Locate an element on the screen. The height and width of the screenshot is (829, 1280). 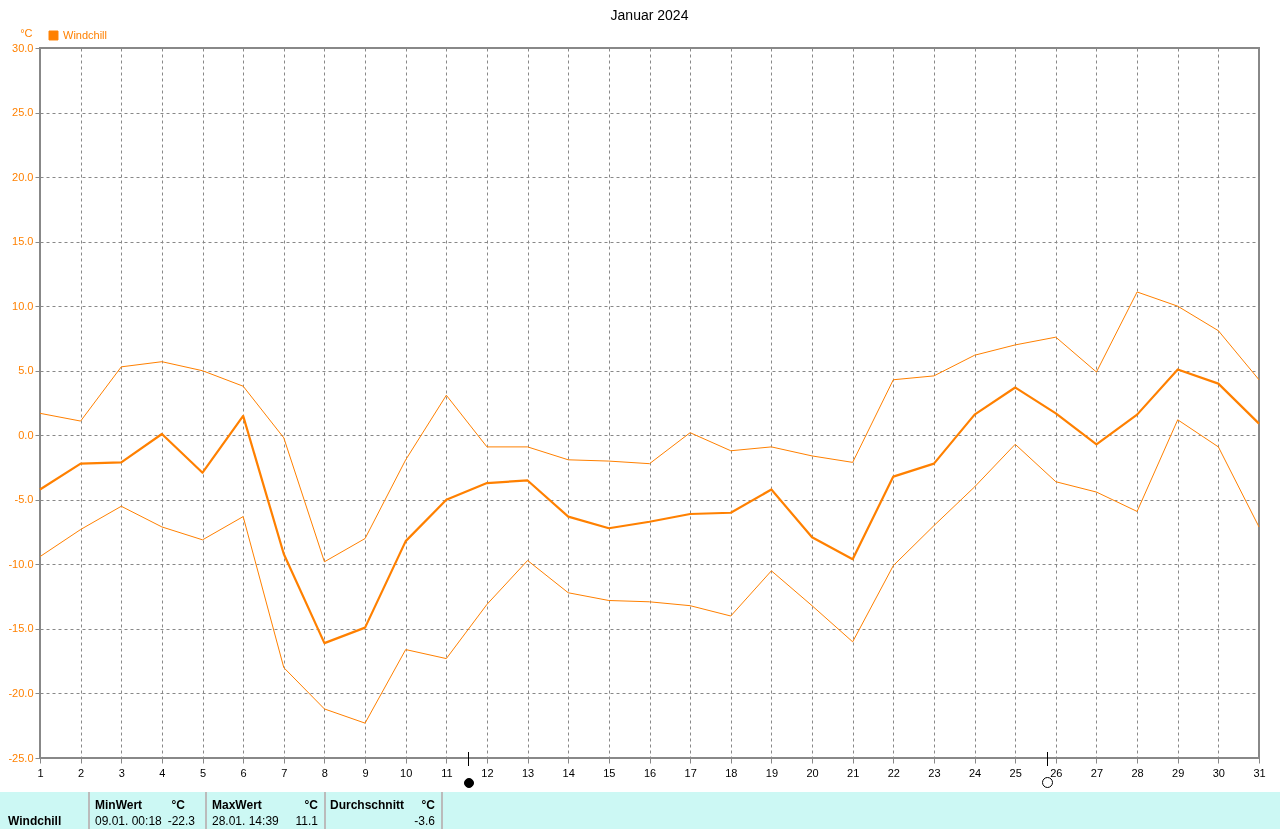
y-tick-label: -25.0 is located at coordinates (21, 757).